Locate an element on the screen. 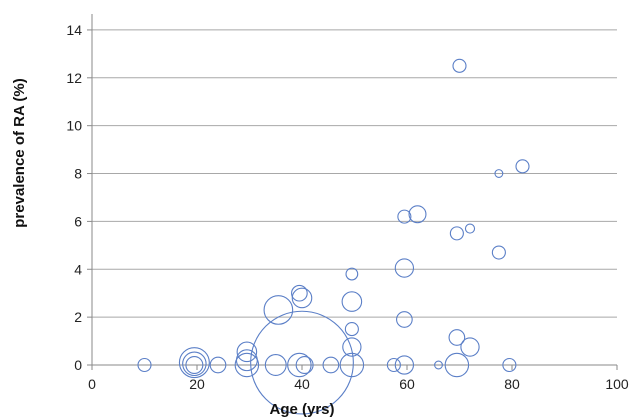  y-tick-label: 4 is located at coordinates (78, 269).